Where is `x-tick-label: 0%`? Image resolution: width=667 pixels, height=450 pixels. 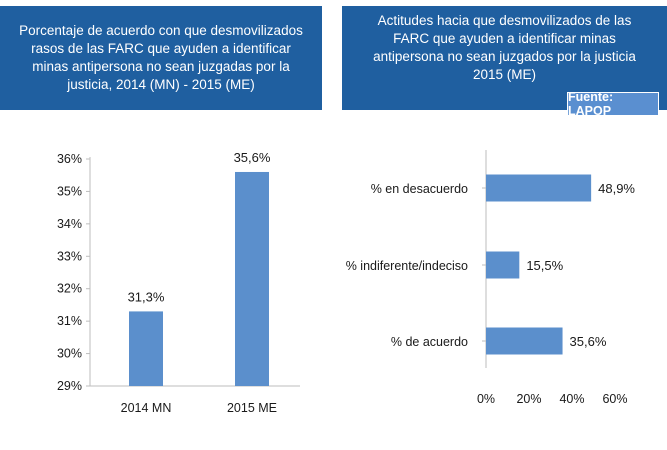
x-tick-label: 0% is located at coordinates (486, 399).